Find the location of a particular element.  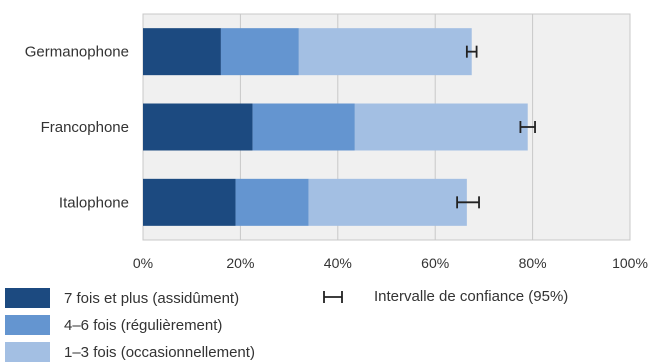

legend-item-regulierement: 4–6 fois (régulièrement) is located at coordinates (113, 325).